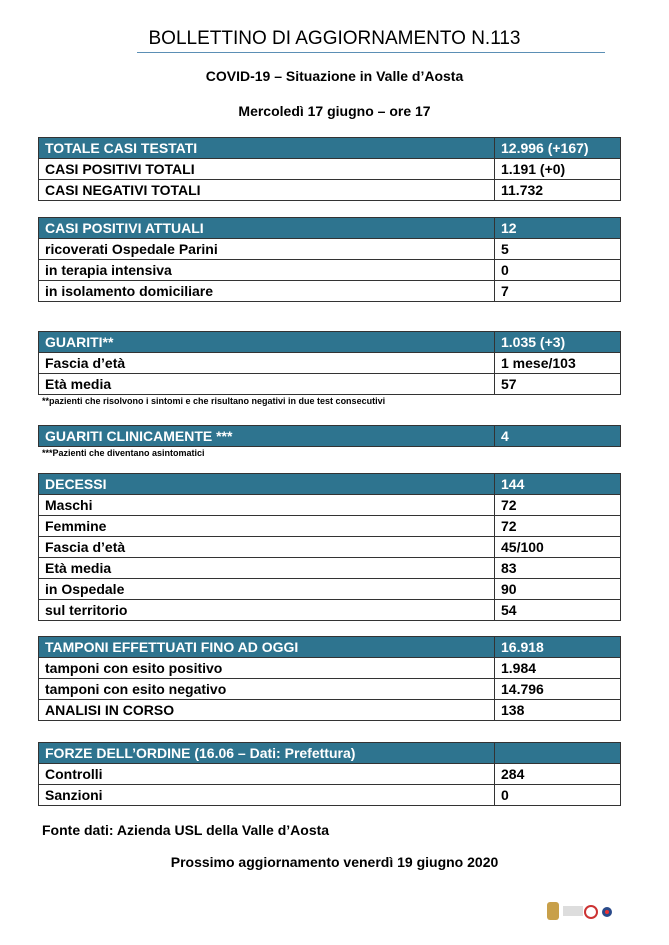 The image size is (669, 945). Describe the element at coordinates (557, 249) in the screenshot. I see `cell: 5` at that location.